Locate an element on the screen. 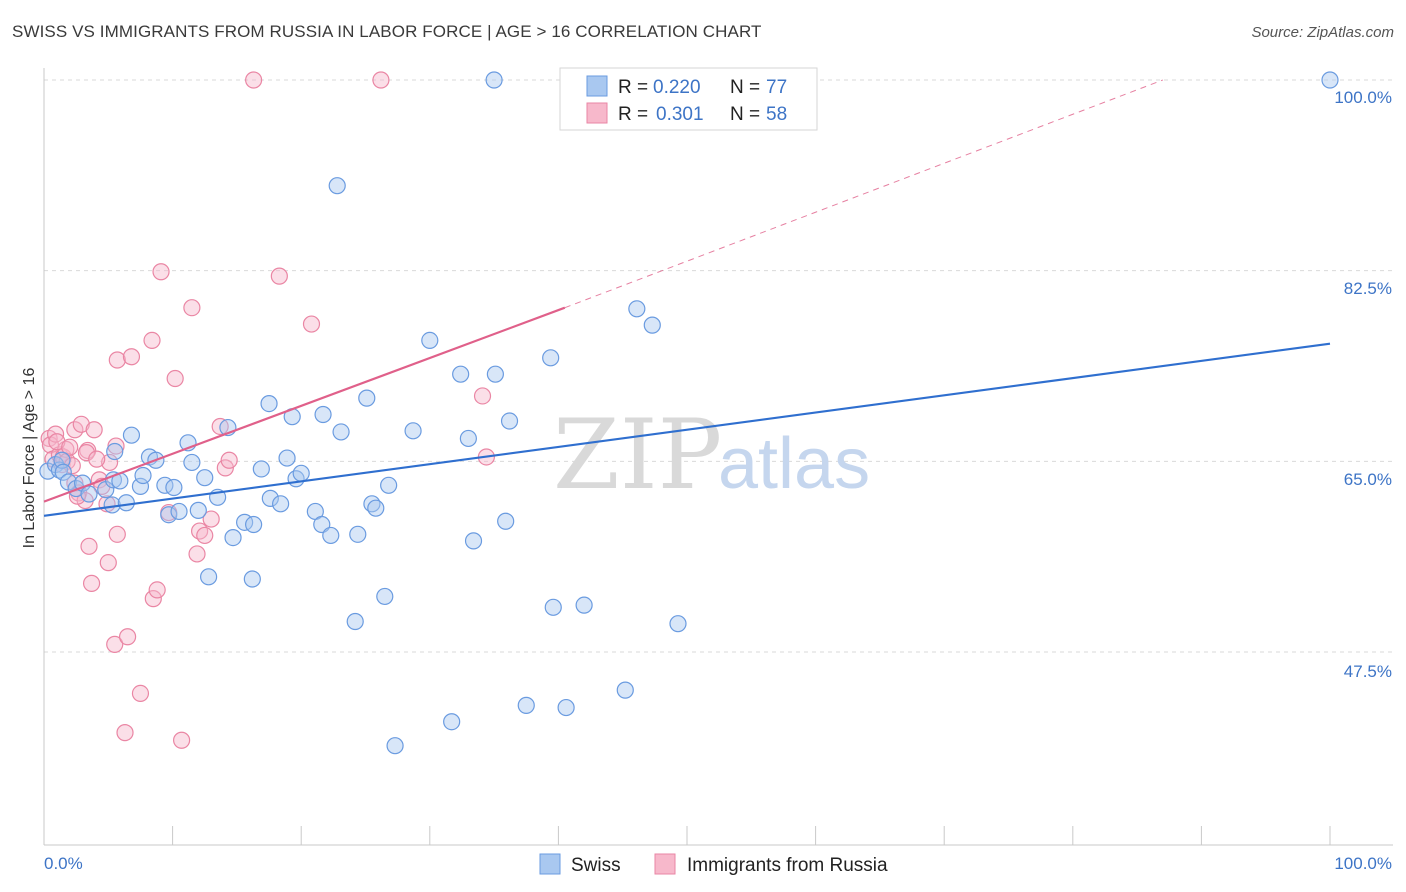 The height and width of the screenshot is (892, 1406). watermark-atlas: atlas is located at coordinates (794, 464).